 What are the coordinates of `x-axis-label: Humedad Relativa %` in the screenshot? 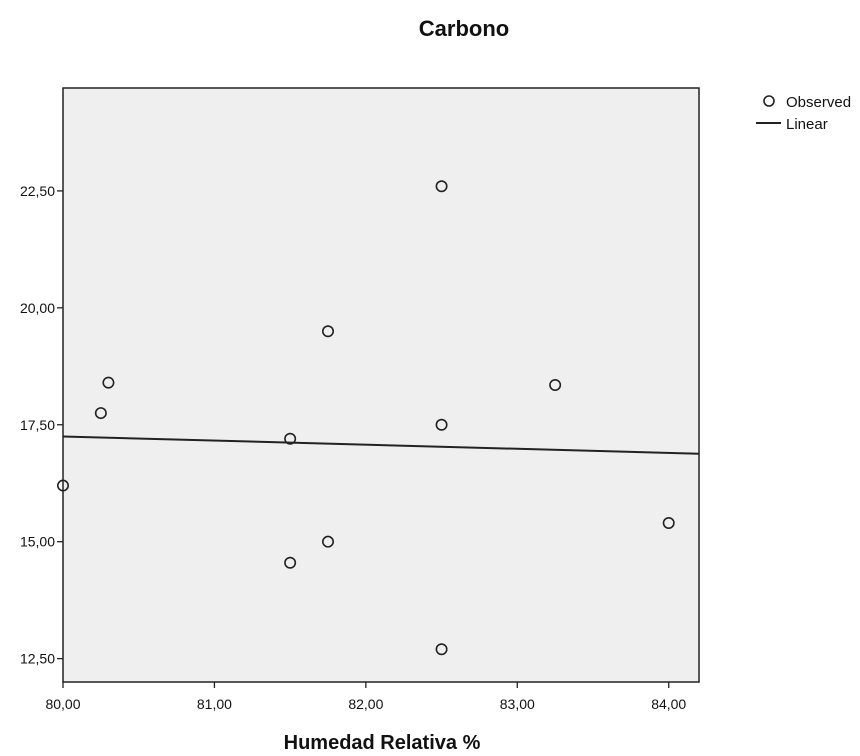 It's located at (382, 743).